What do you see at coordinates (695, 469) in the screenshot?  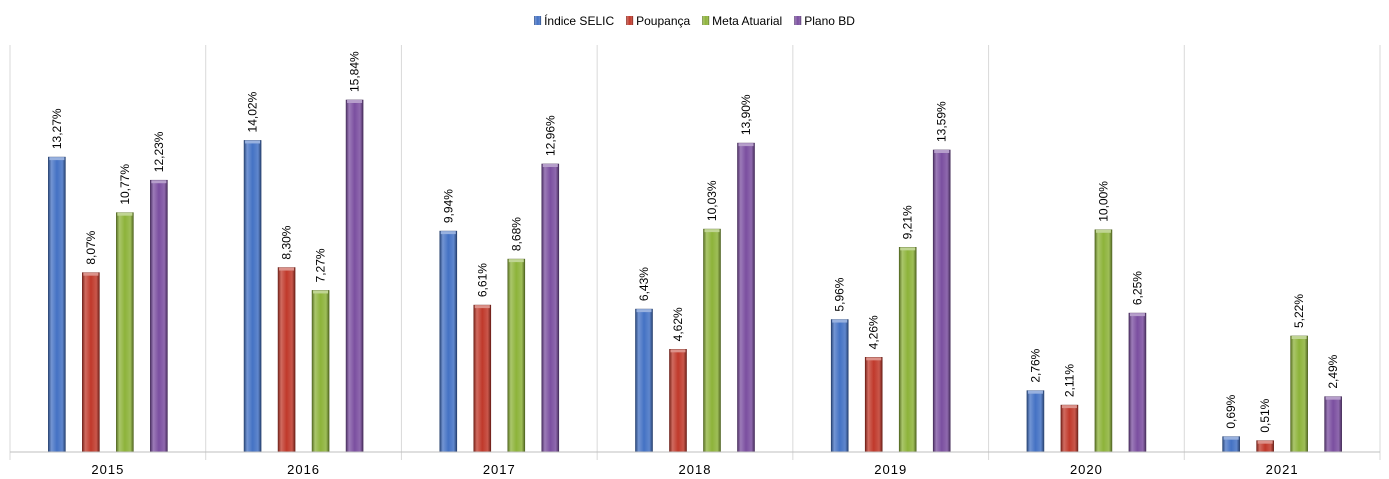 I see `x-tick-label: 2018` at bounding box center [695, 469].